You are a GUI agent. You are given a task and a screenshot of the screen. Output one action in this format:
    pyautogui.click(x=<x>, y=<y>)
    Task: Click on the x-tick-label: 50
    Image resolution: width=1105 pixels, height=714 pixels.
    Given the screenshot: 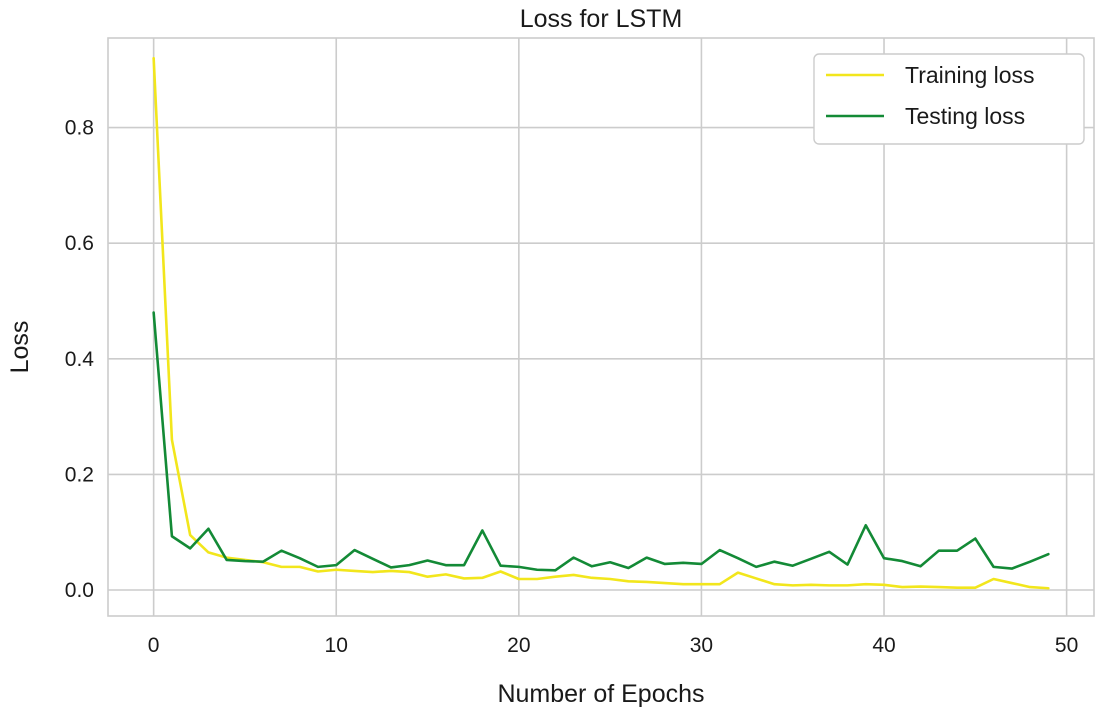 What is the action you would take?
    pyautogui.click(x=1066, y=645)
    